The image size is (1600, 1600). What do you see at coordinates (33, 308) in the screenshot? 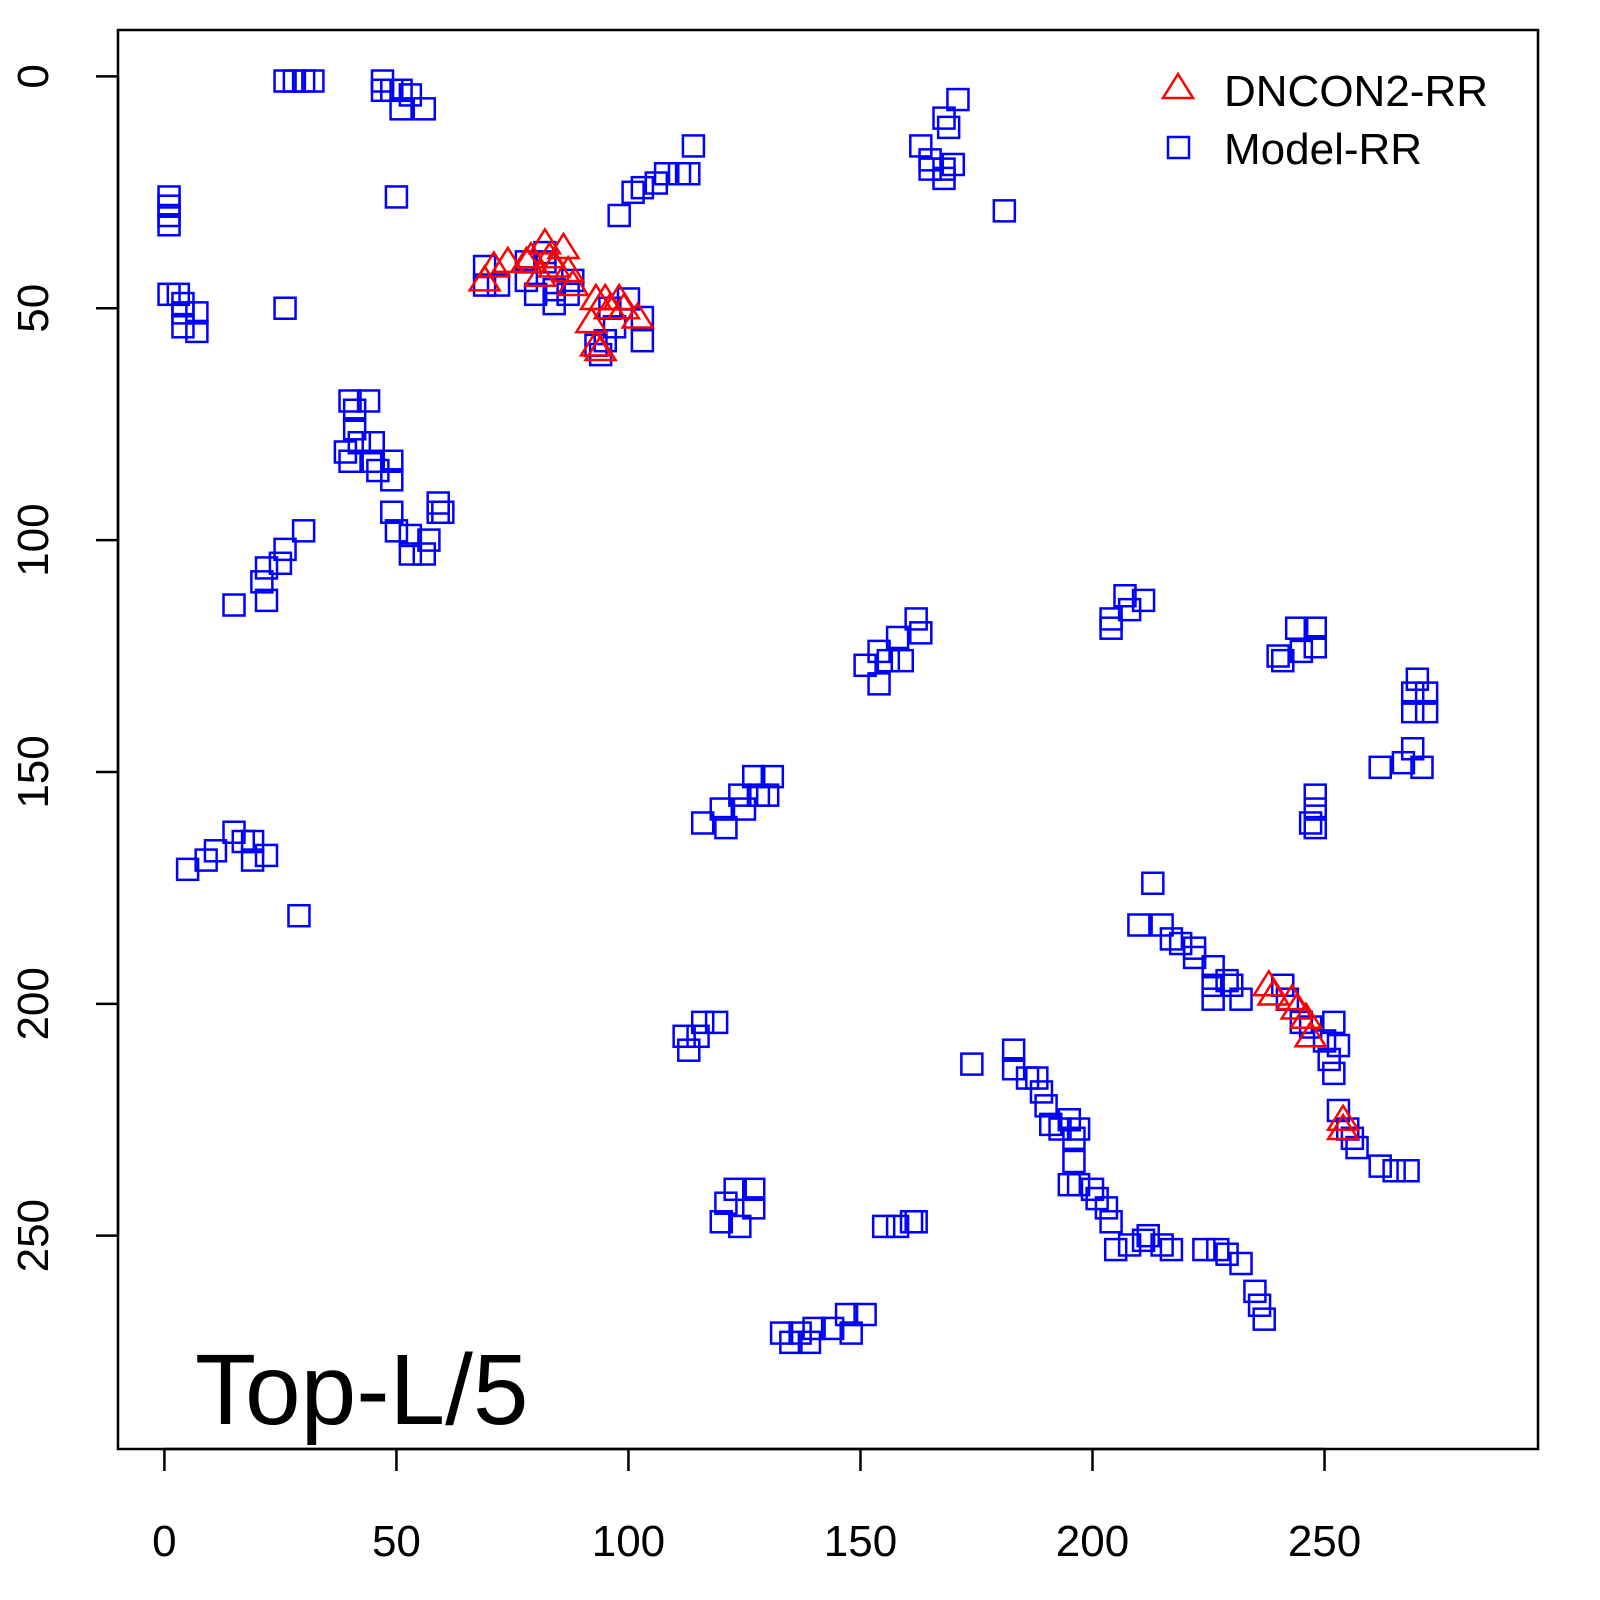
I see `y-tick-label: 50` at bounding box center [33, 308].